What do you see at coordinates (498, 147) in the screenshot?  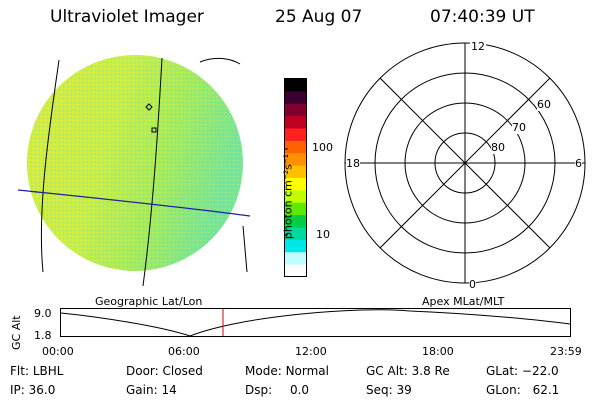 I see `lat-label-80: 80` at bounding box center [498, 147].